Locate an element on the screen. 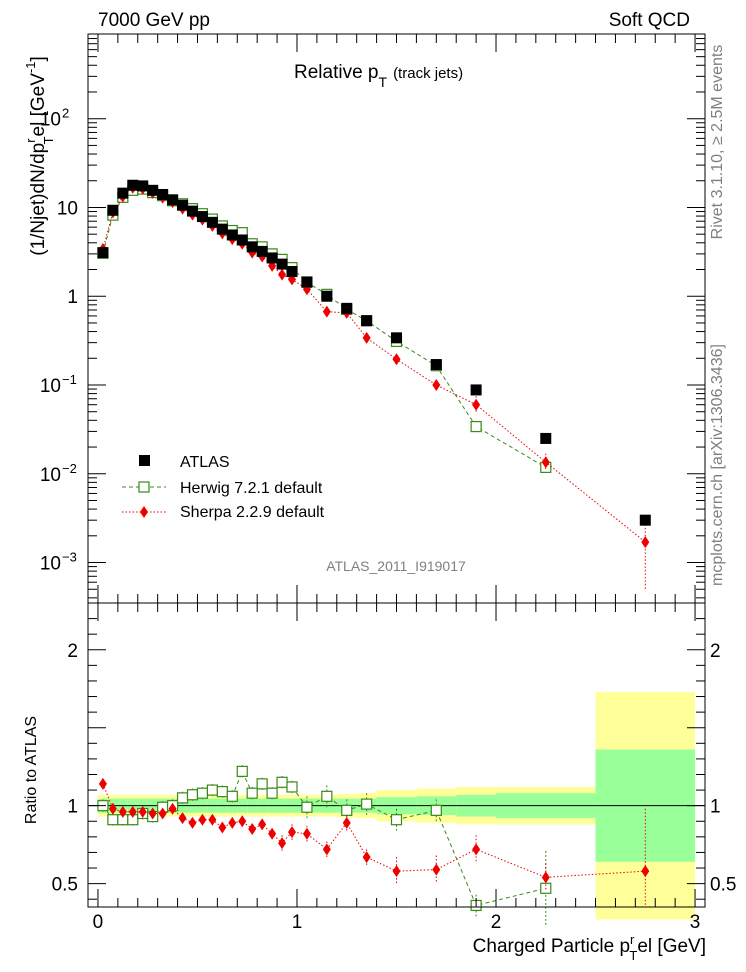  legend-herwig-marker is located at coordinates (144, 487).